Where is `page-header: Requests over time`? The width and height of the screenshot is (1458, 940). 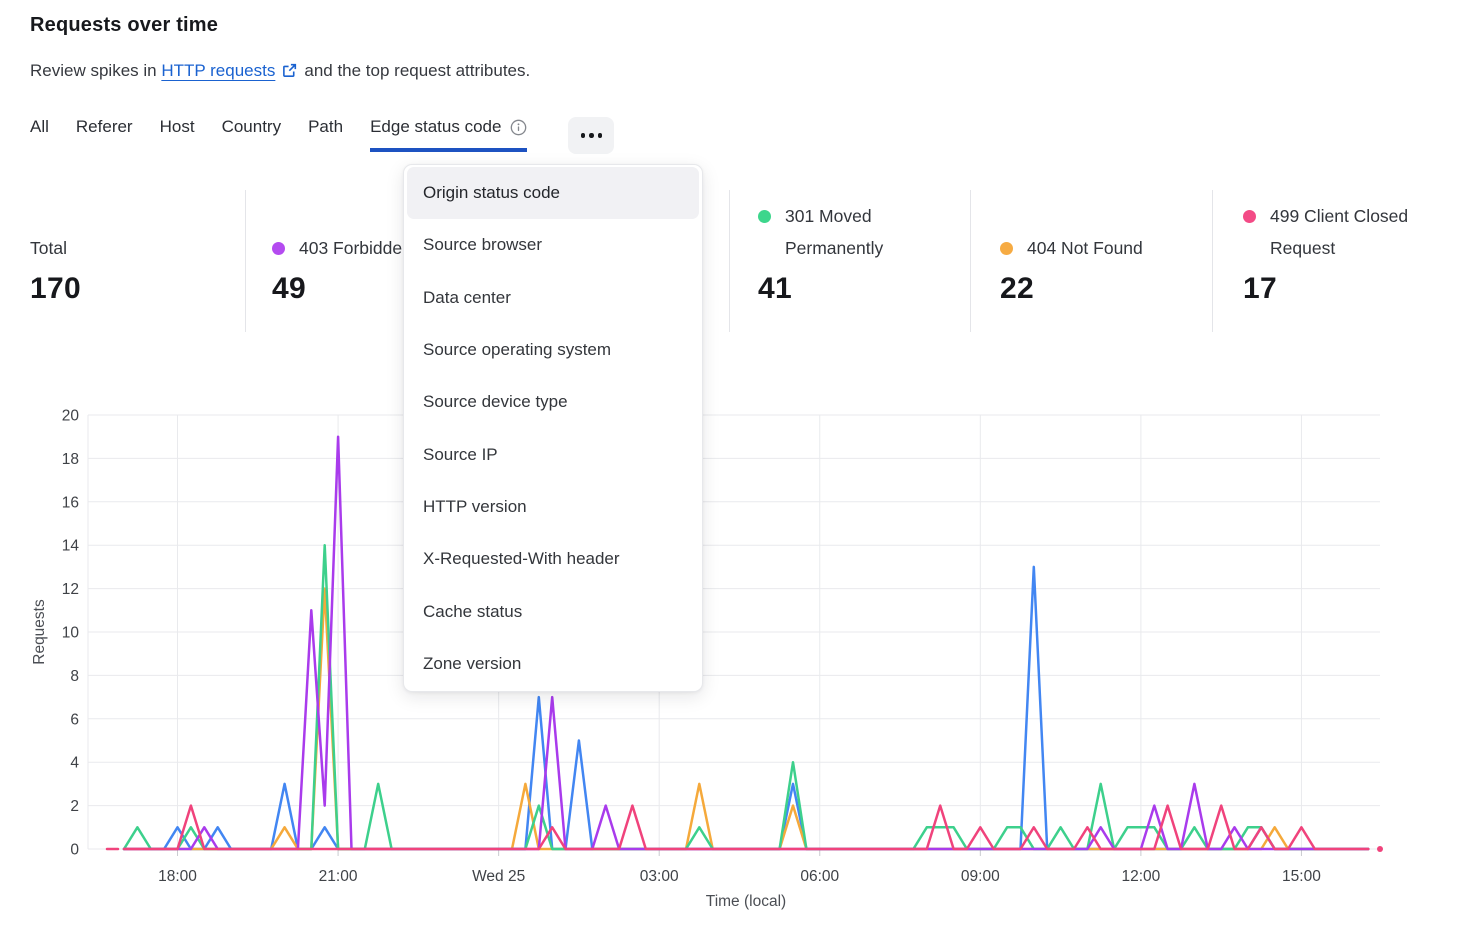 page-header: Requests over time is located at coordinates (124, 25).